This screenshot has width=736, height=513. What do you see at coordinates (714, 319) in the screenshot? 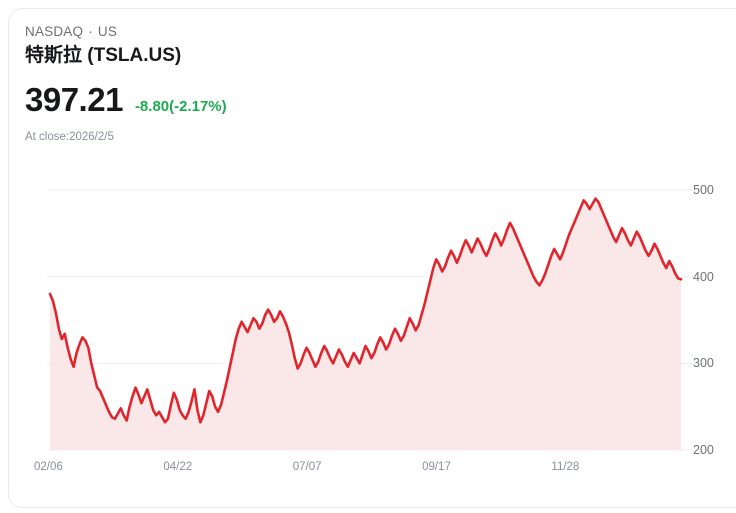
I see `y-axis-labels: 500 400 300 200` at bounding box center [714, 319].